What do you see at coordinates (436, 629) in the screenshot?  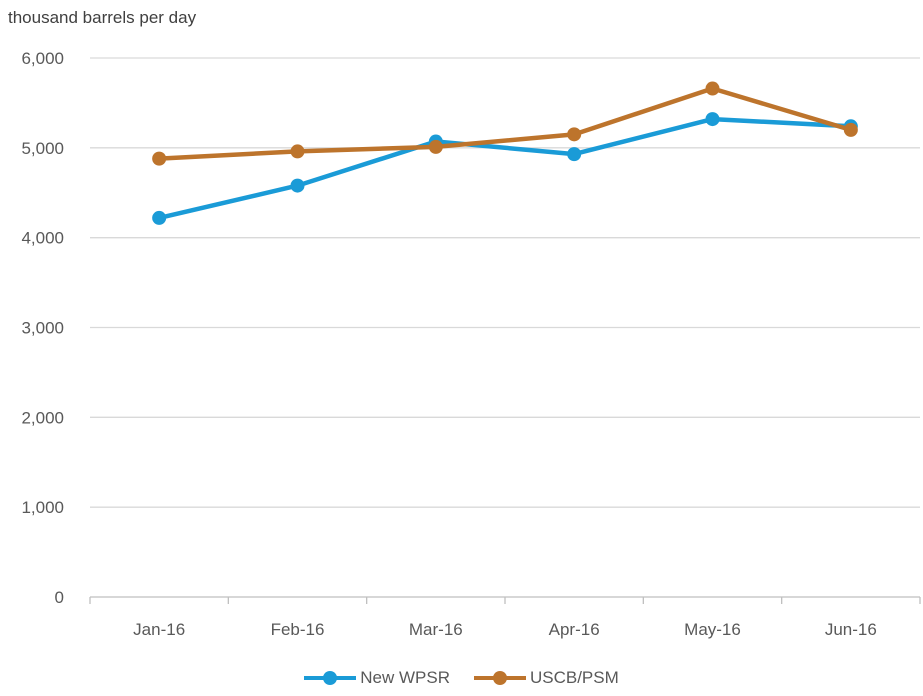 I see `x-tick-label: Mar-16` at bounding box center [436, 629].